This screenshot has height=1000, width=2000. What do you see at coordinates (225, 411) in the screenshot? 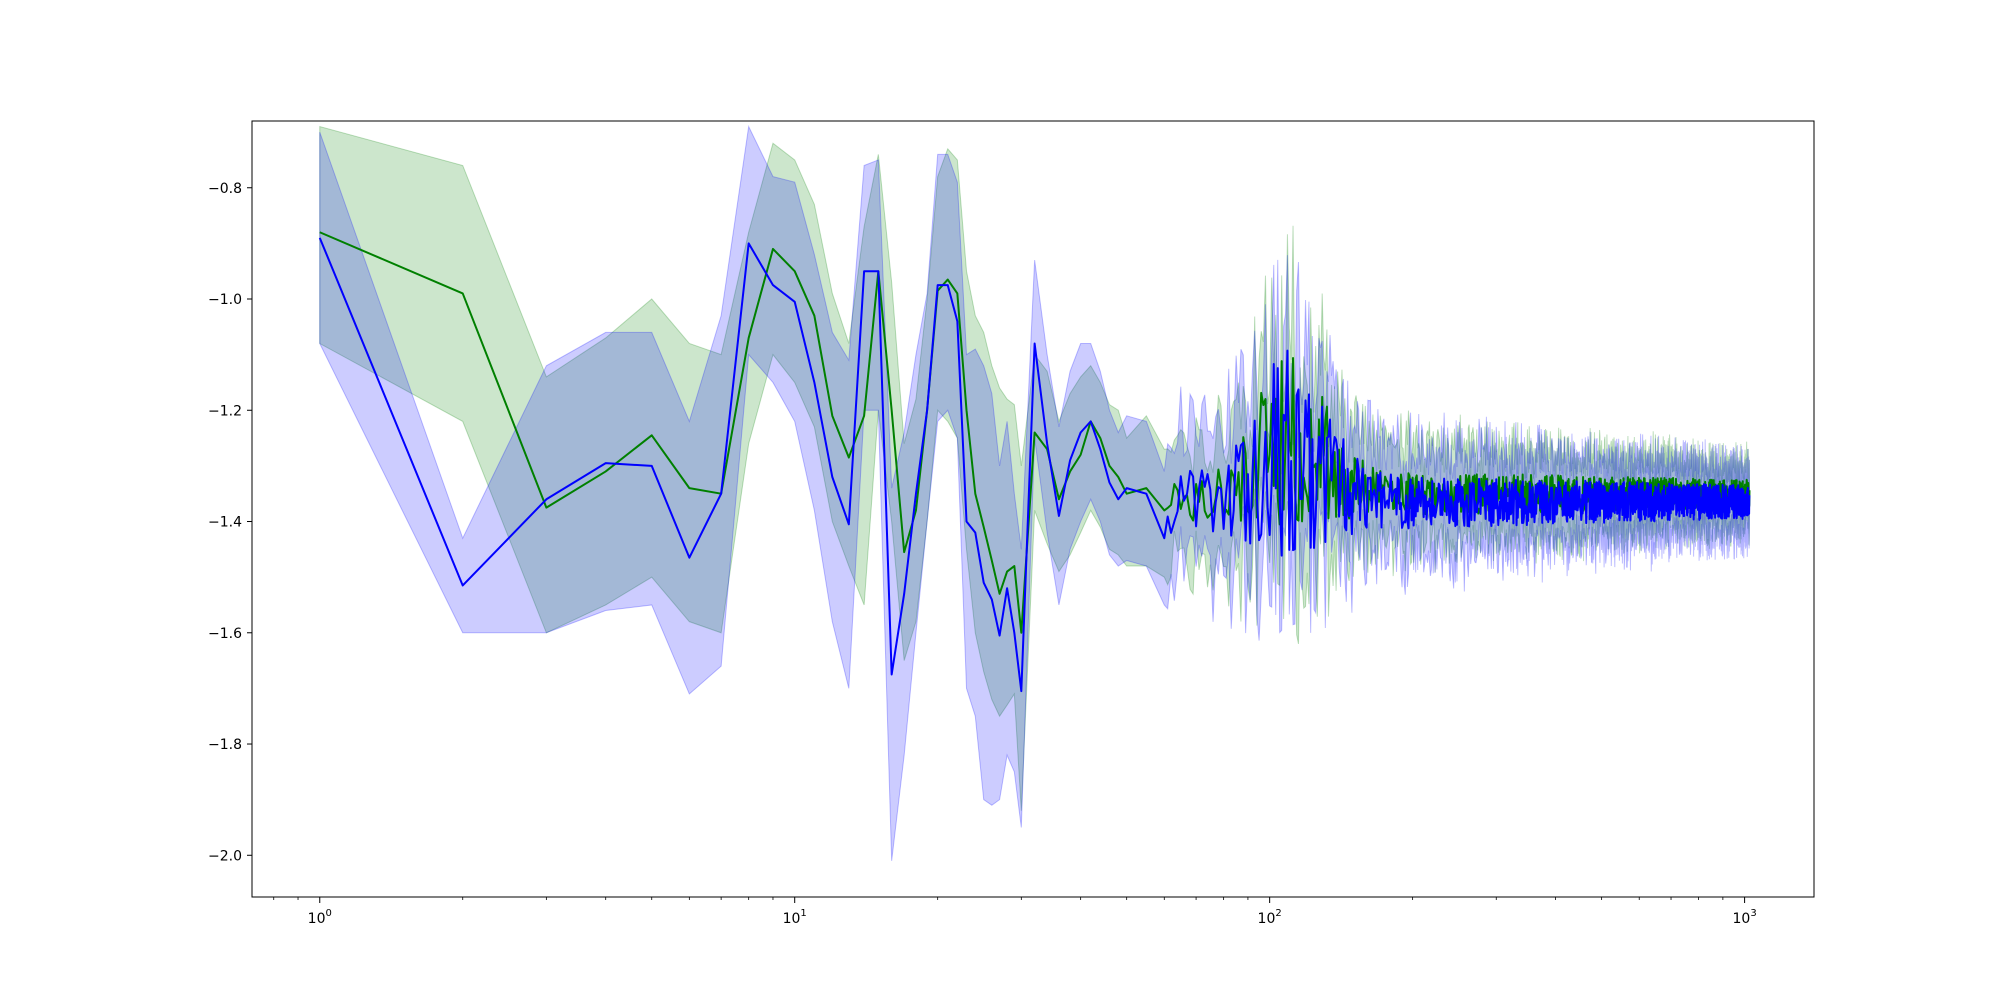
I see `y-tick-label: −1.2` at bounding box center [225, 411].